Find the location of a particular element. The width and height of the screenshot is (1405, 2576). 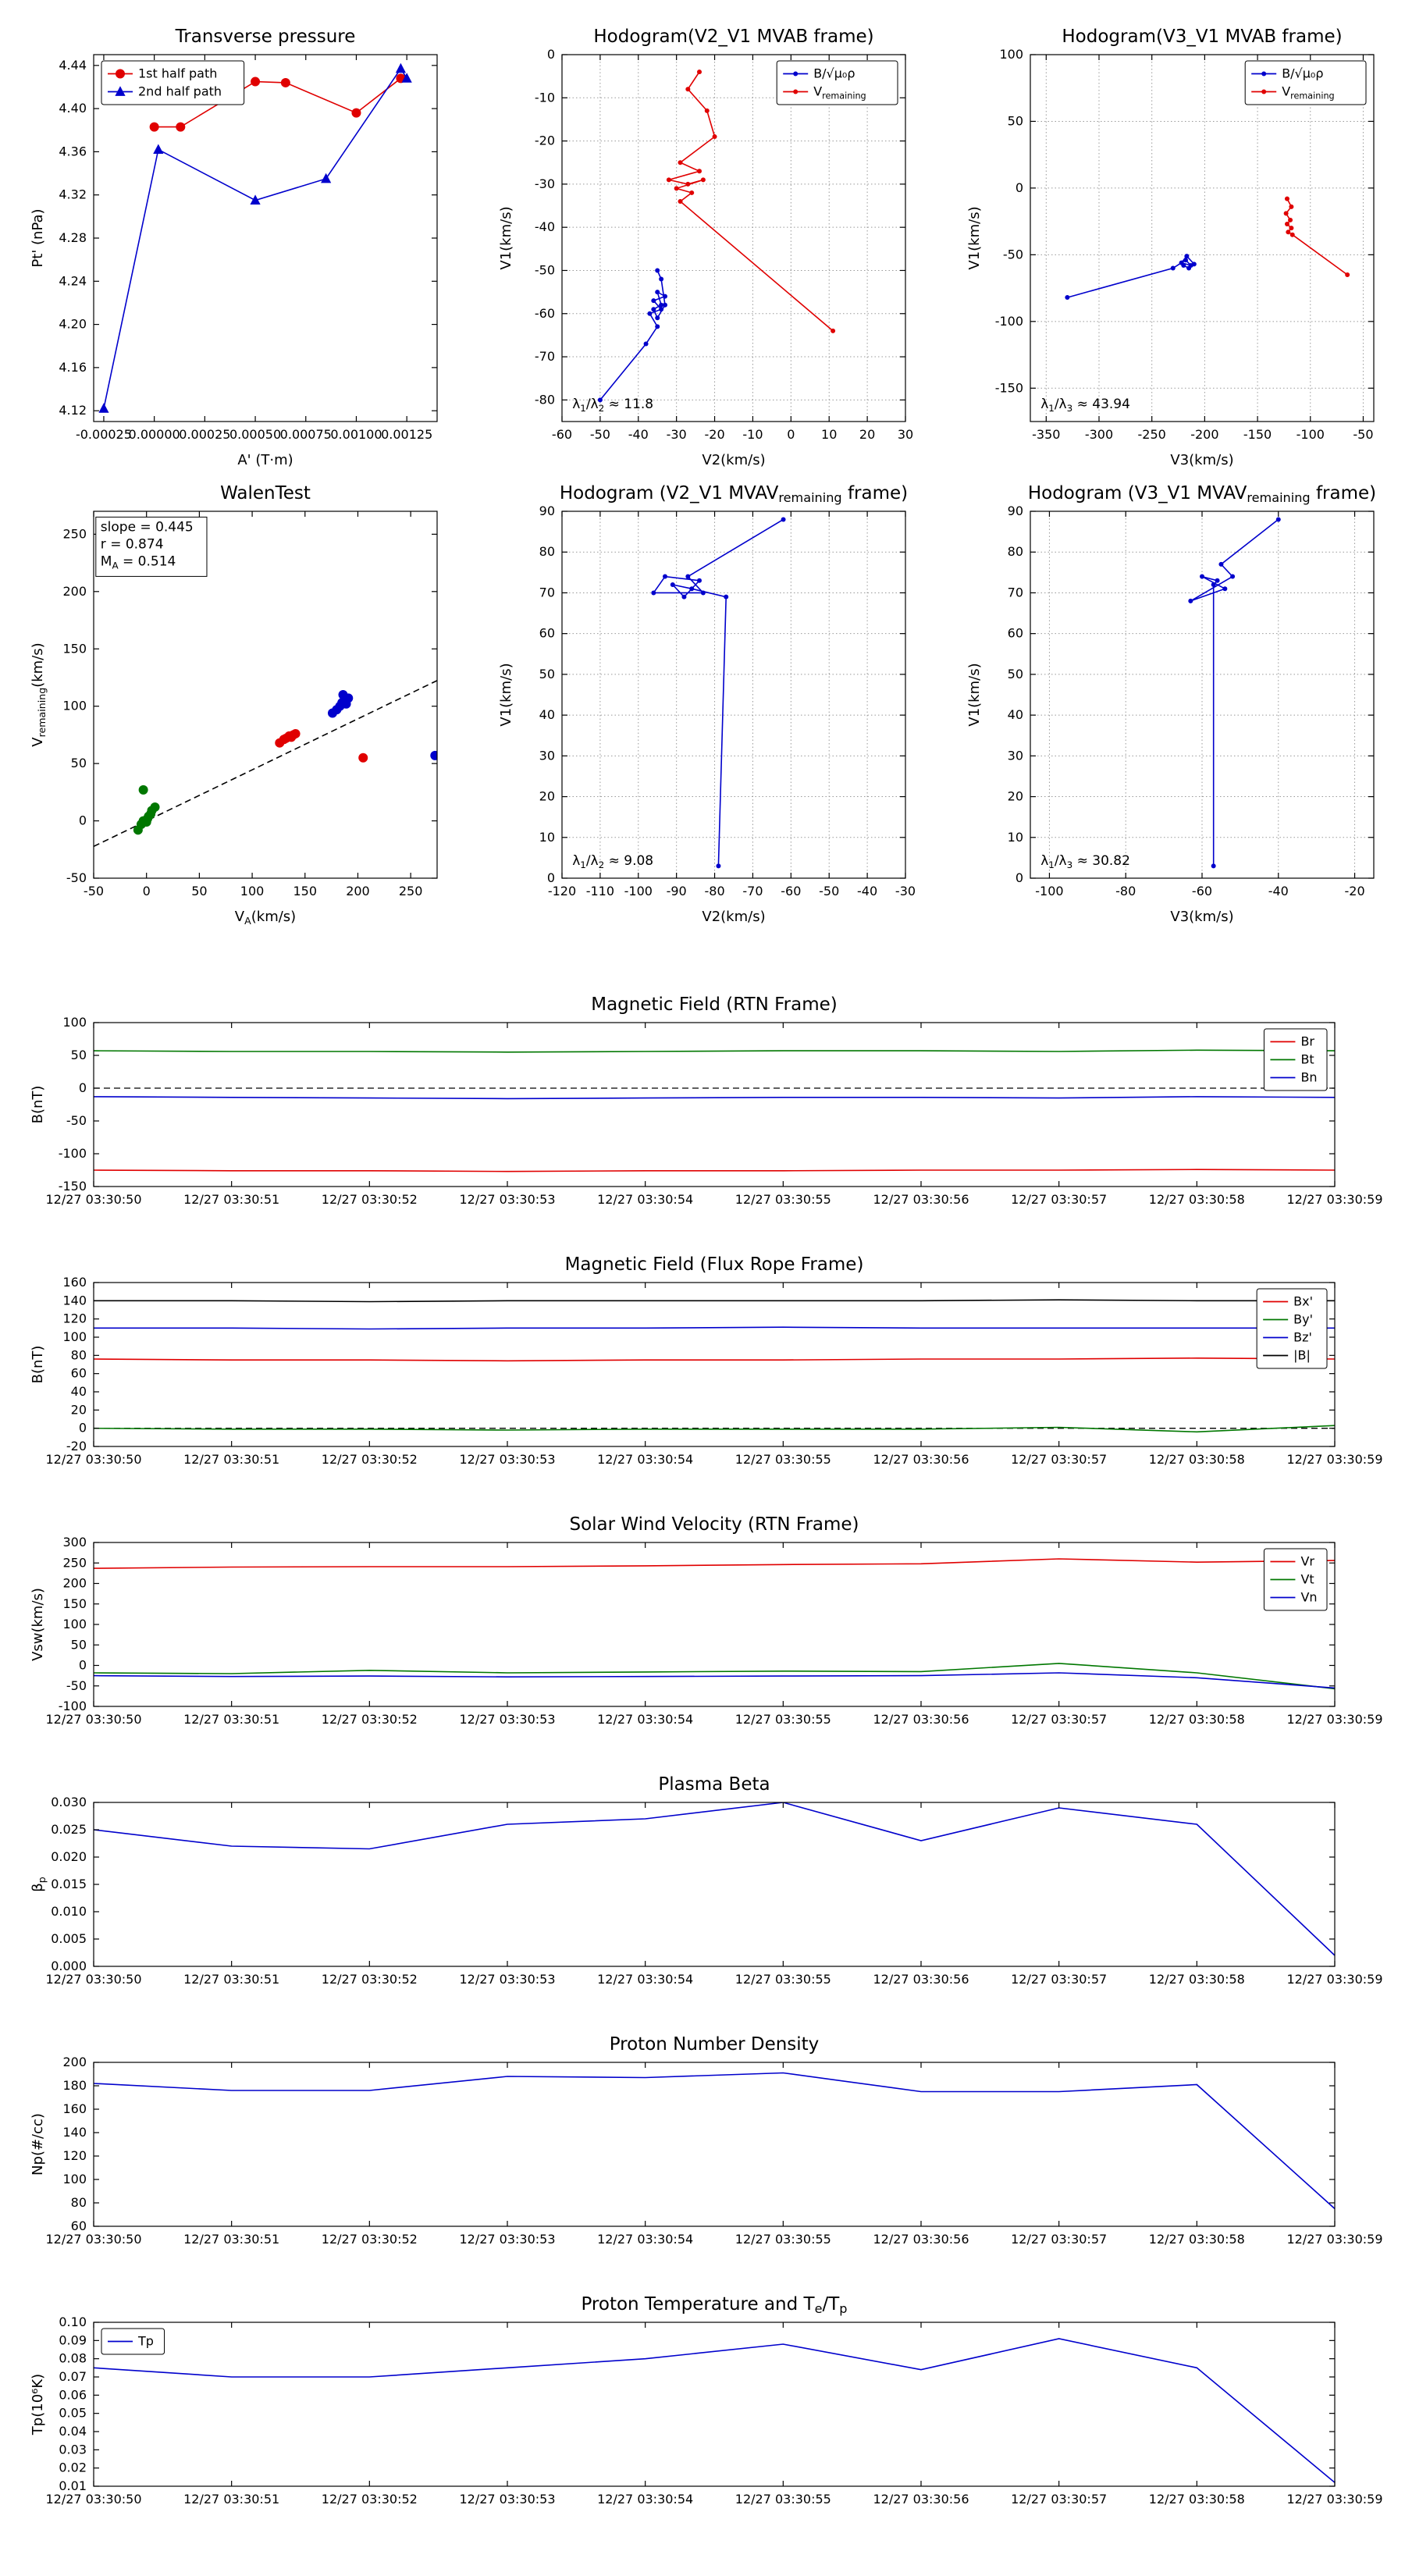

svg-text: 12/27 03:30:59 is located at coordinates (1334, 1719).